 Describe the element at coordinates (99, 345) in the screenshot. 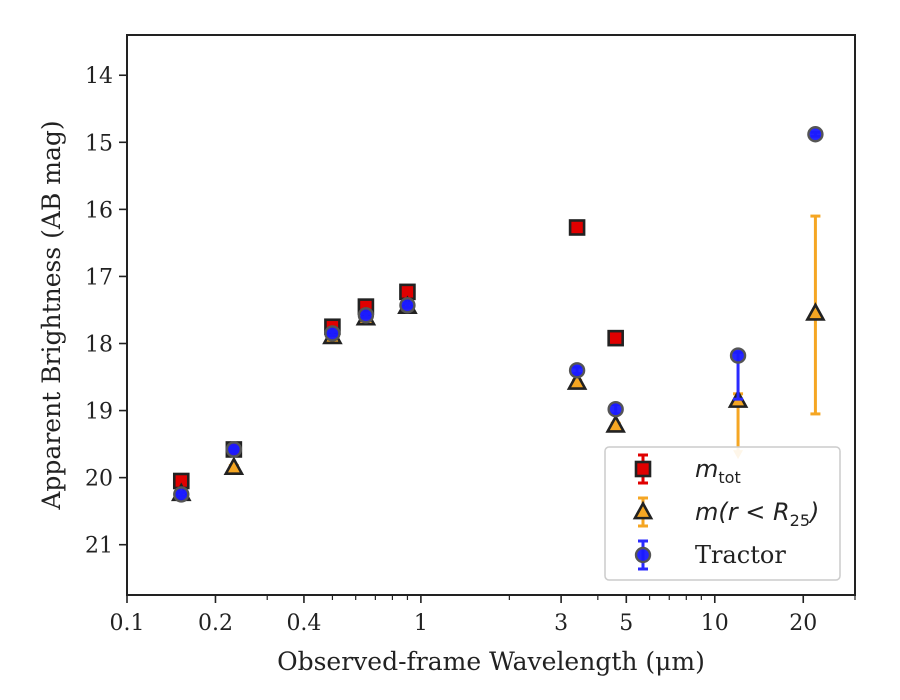

I see `y-tick-label: 18` at that location.